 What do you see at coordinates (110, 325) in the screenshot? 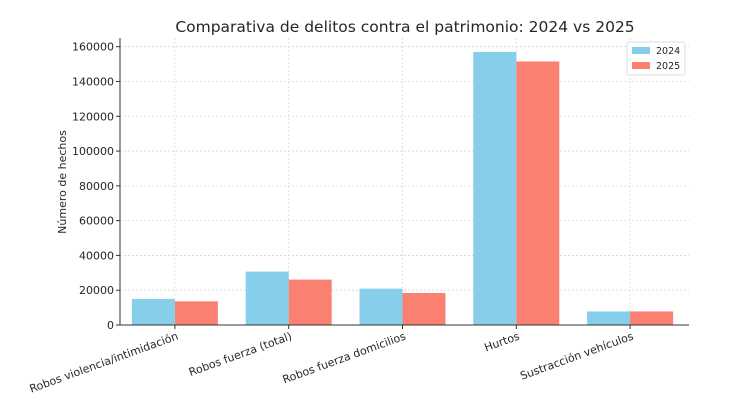
I see `y-tick-label: 0` at bounding box center [110, 325].